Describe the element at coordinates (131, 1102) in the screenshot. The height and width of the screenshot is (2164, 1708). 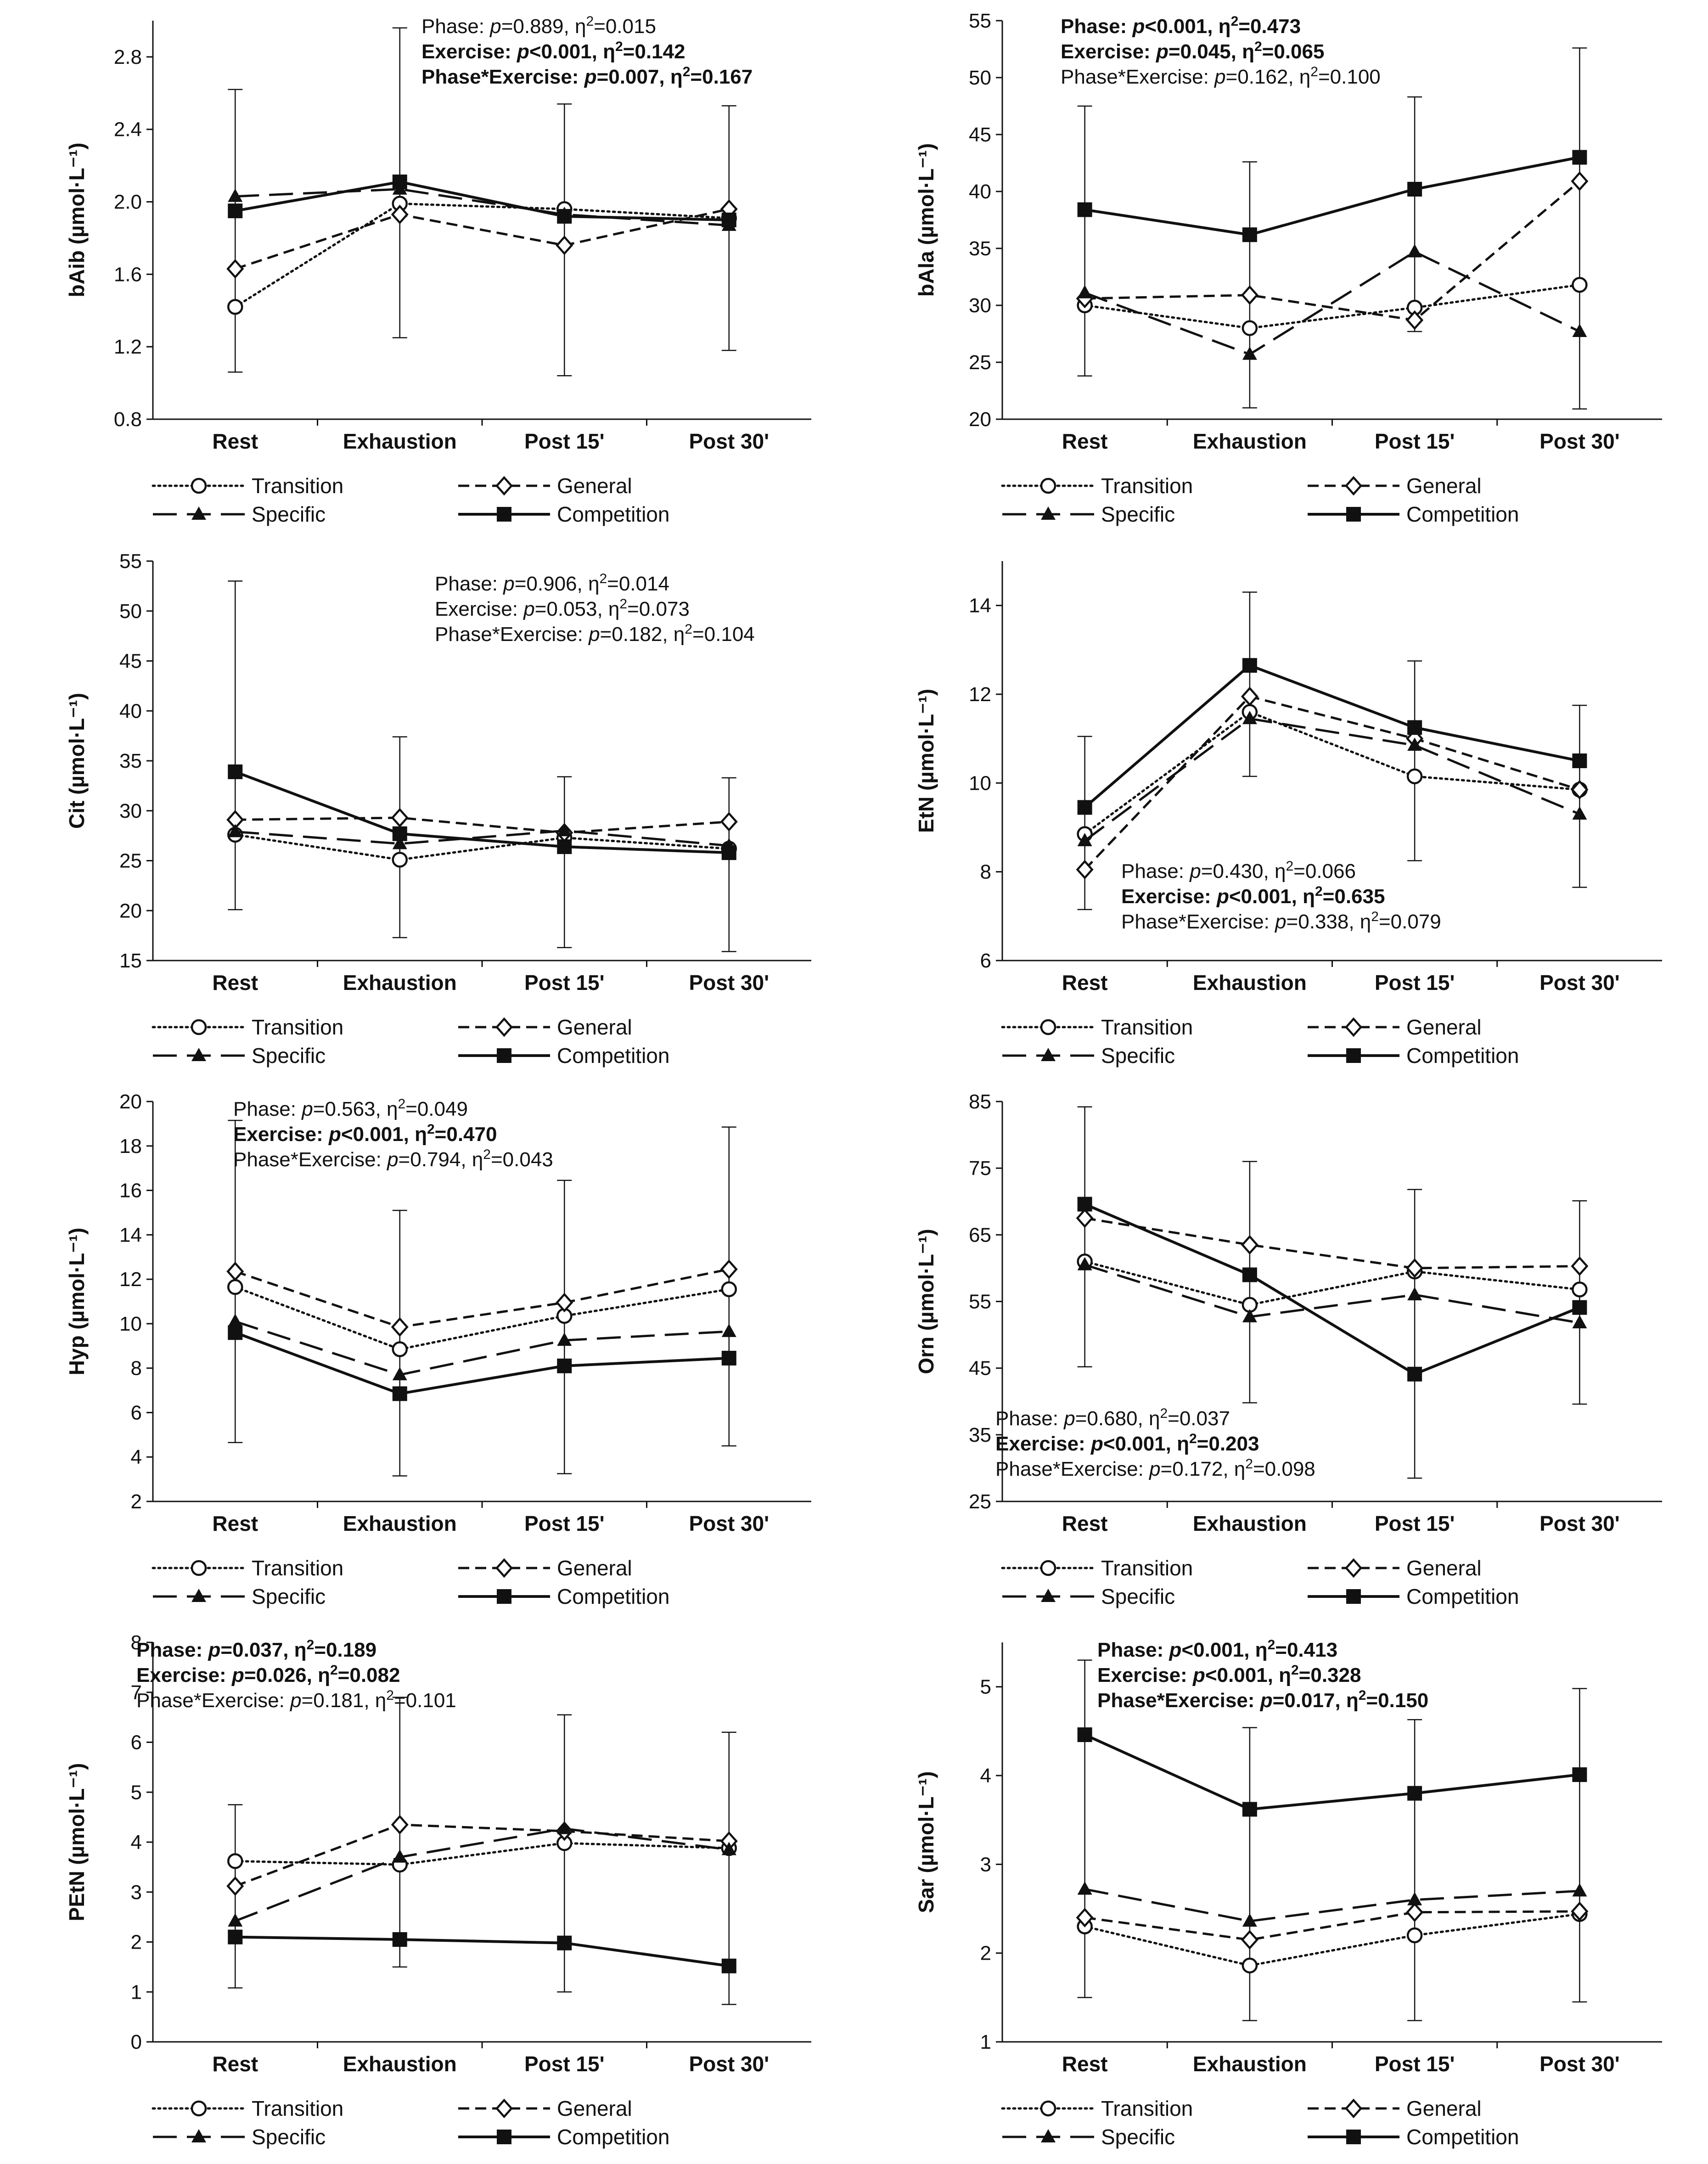
I see `y-tick-label: 20` at that location.